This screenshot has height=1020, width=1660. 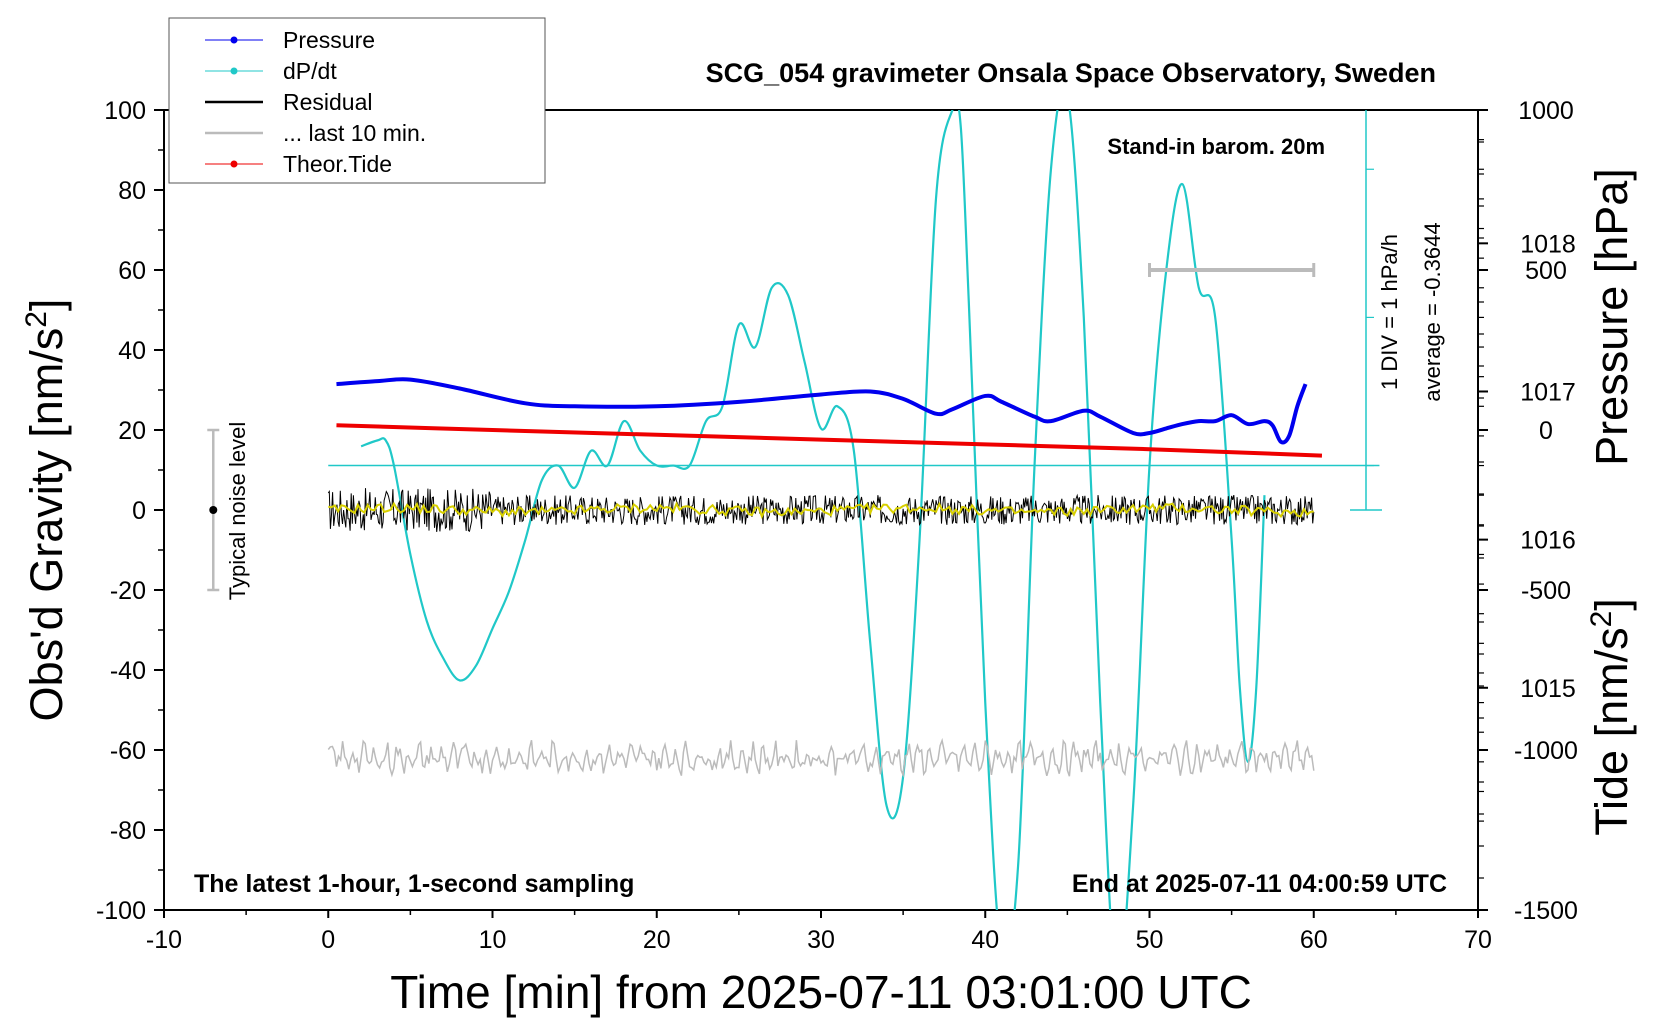 What do you see at coordinates (1314, 940) in the screenshot?
I see `x-tick-label: 60` at bounding box center [1314, 940].